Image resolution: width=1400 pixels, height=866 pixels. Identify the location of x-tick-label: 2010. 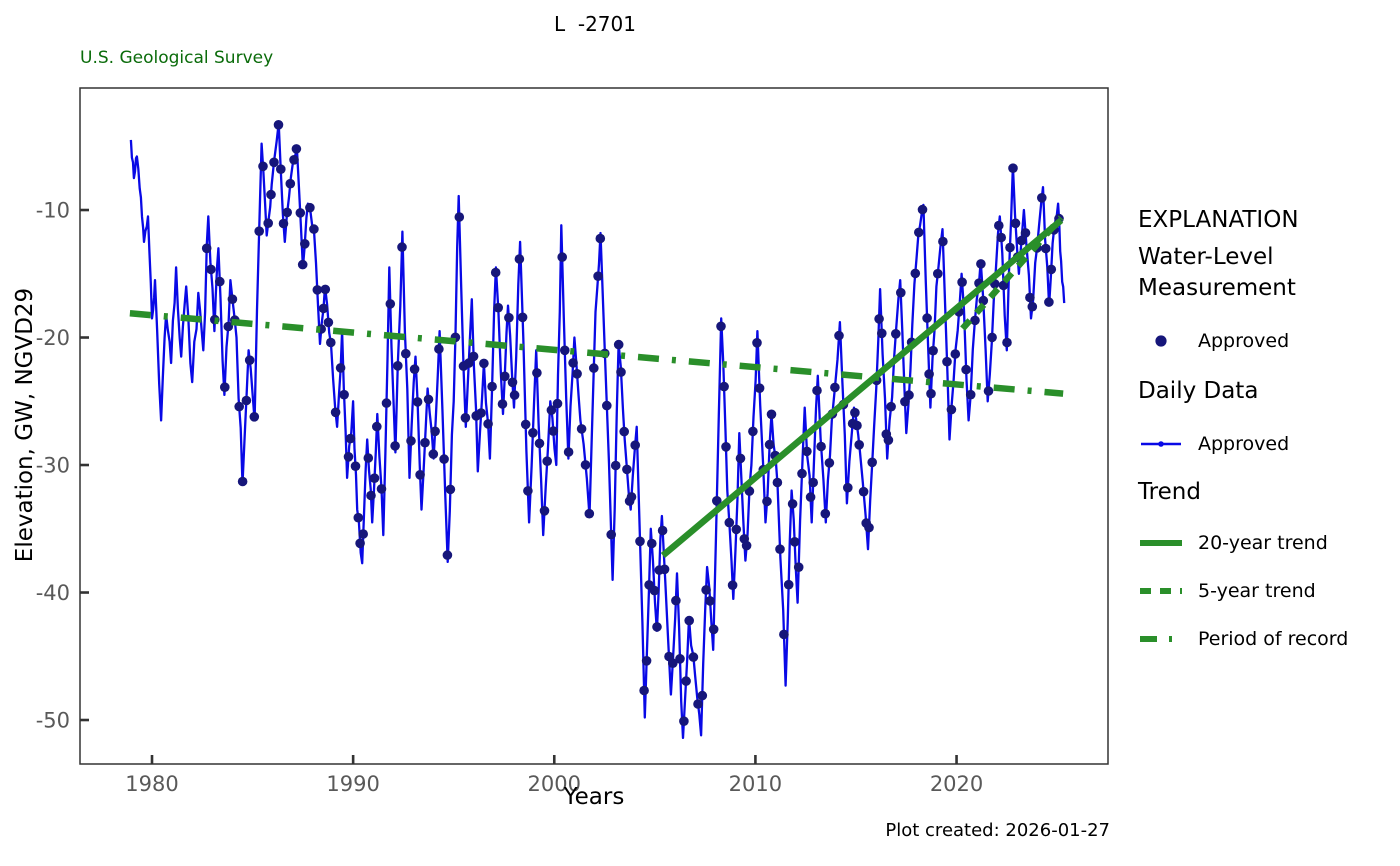
(755, 784).